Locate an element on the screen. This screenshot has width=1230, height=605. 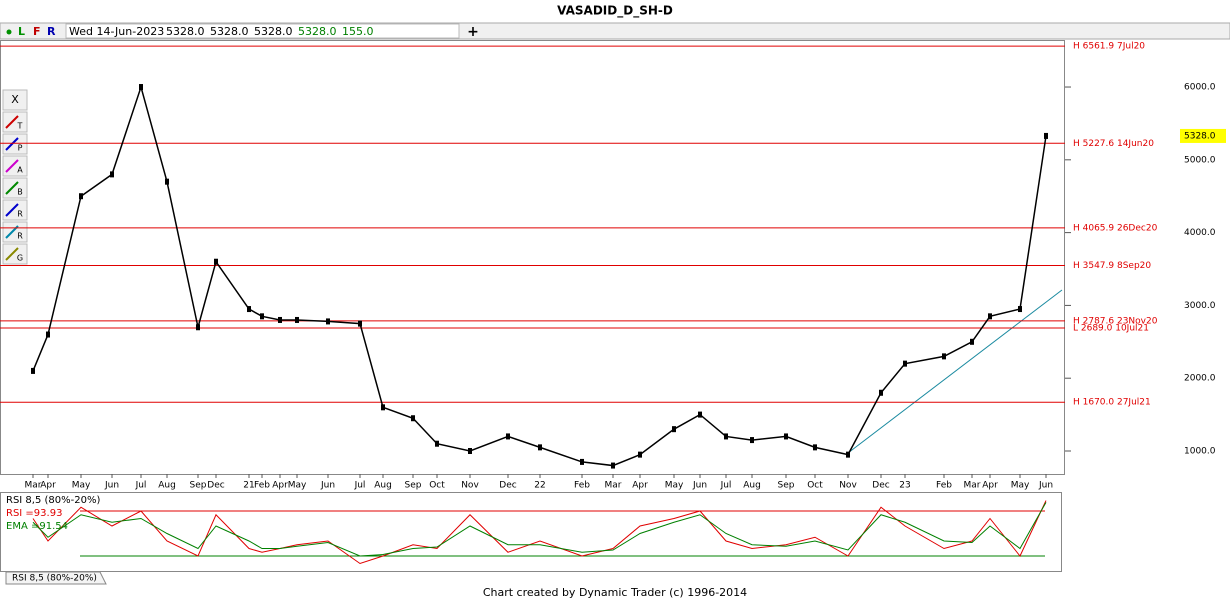
y-tick-label: 2000.0 is located at coordinates (1200, 379).